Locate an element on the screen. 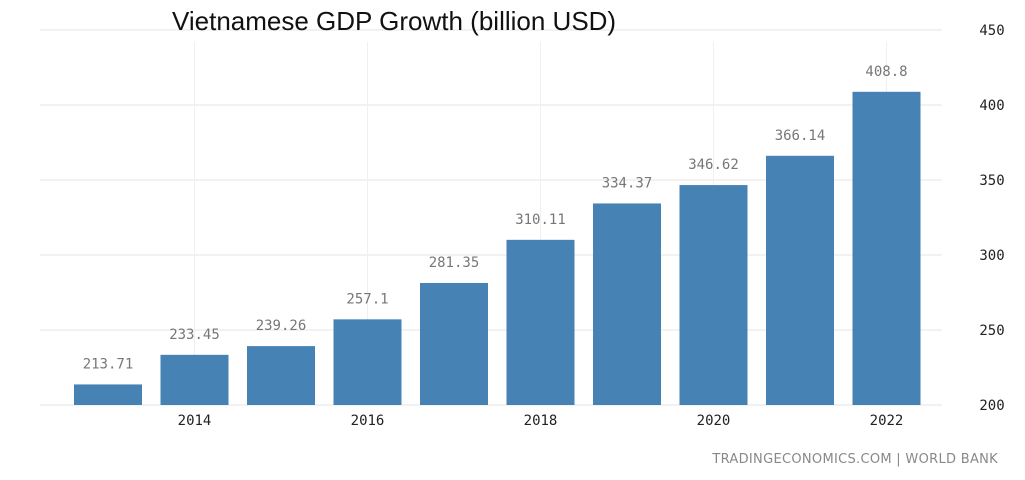 The width and height of the screenshot is (1025, 480). y-tick-label: 300 is located at coordinates (991, 256).